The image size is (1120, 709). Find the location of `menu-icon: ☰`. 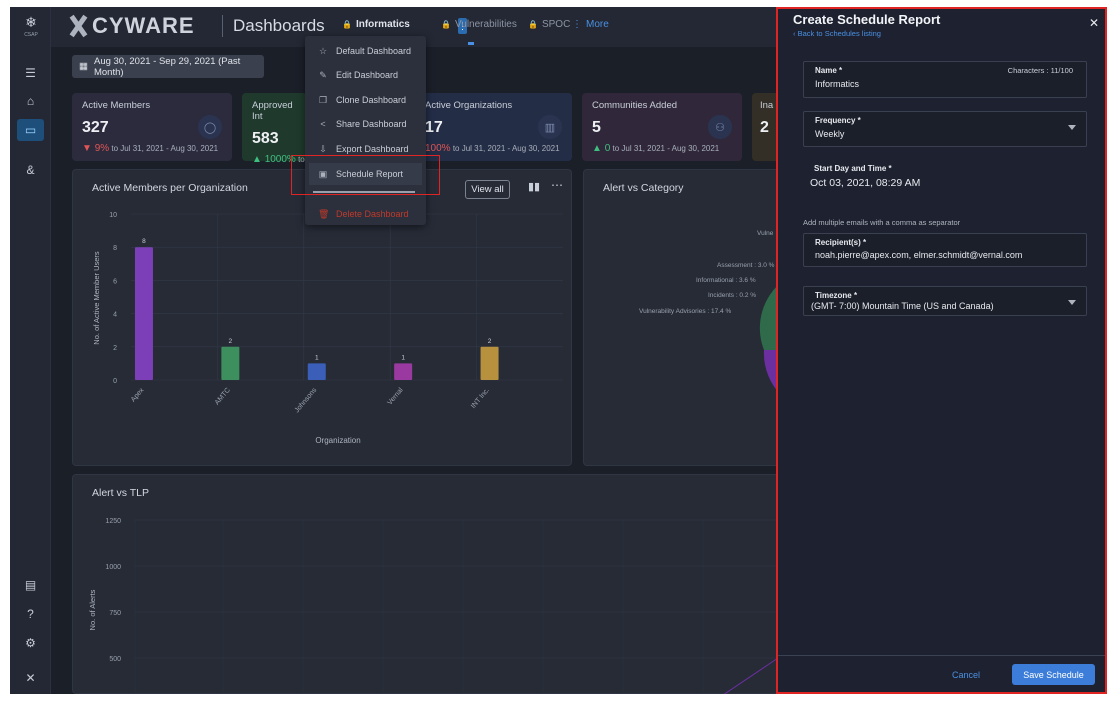

menu-icon: ☰ is located at coordinates (30, 73).